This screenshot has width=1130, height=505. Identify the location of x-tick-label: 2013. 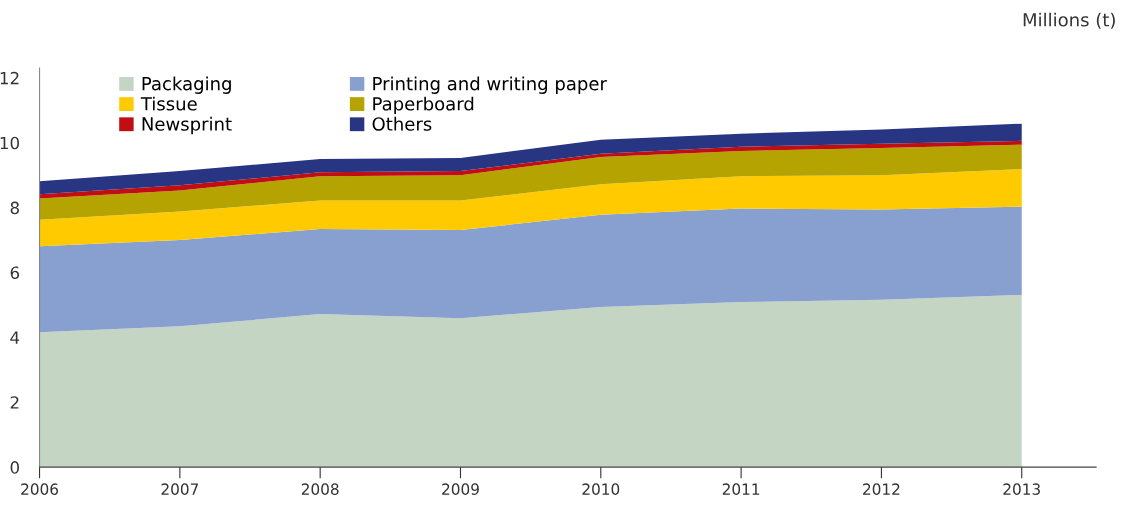
(1021, 489).